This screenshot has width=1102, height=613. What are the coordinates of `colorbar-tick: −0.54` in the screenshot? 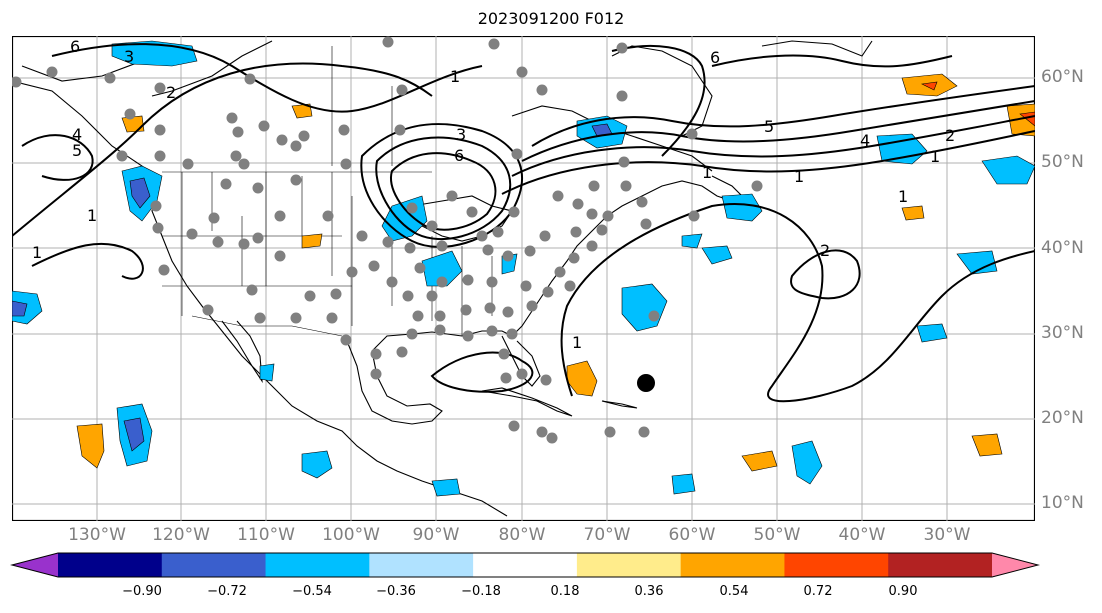 It's located at (312, 591).